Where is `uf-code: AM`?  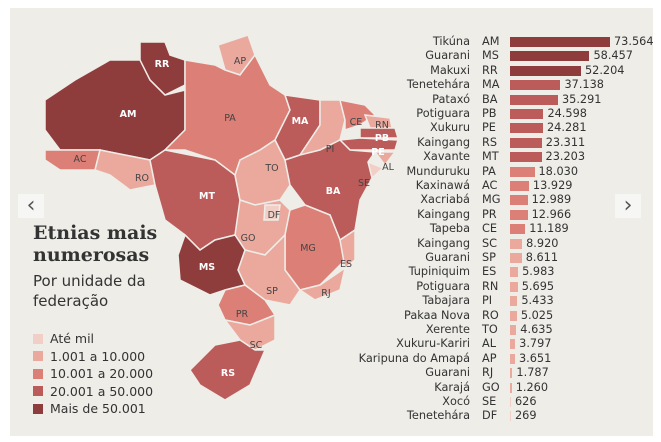
uf-code: AM is located at coordinates (491, 41).